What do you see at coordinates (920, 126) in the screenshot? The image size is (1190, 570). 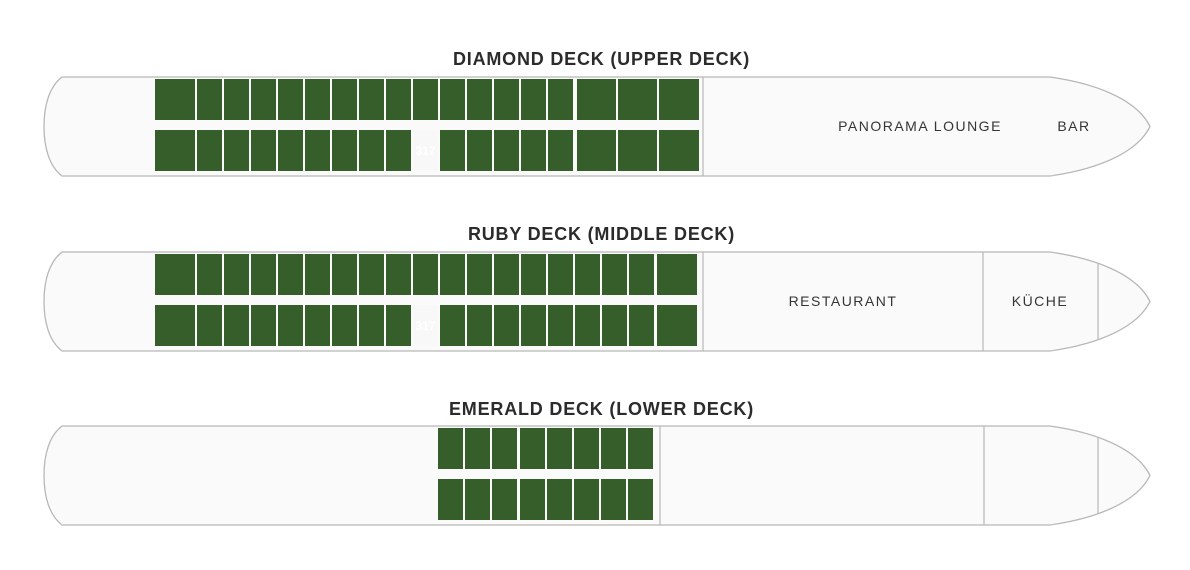 I see `room-label-panorama-lounge: PANORAMA LOUNGE` at bounding box center [920, 126].